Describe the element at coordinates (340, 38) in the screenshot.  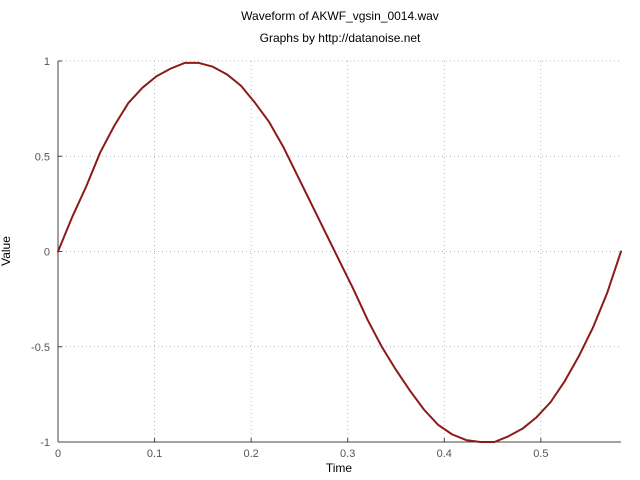
I see `chart-subtitle: Graphs by http://datanoise.net` at that location.